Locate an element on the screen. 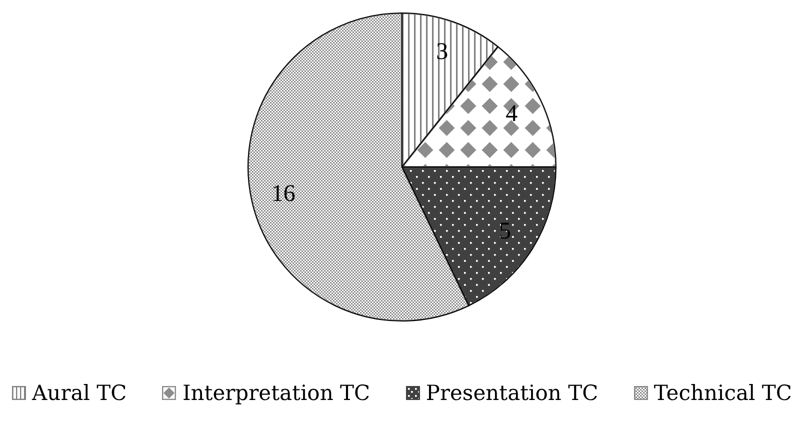 The image size is (794, 421). data-label: 5 is located at coordinates (505, 231).